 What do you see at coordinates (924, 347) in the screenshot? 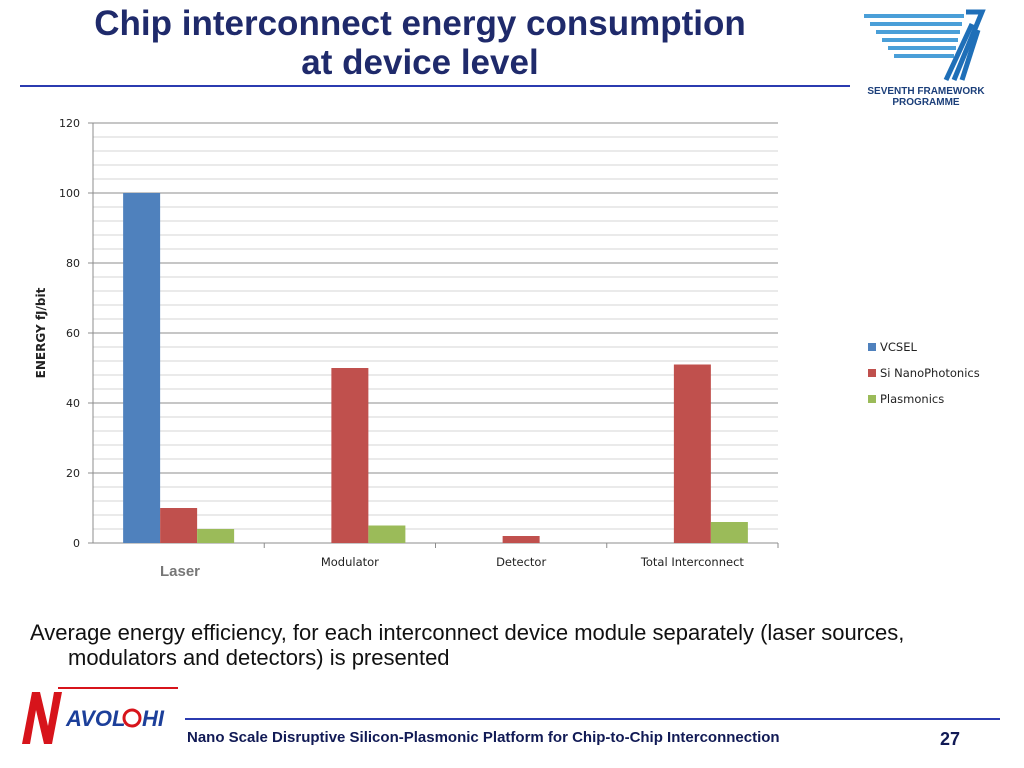
I see `legend-item: VCSEL` at bounding box center [924, 347].